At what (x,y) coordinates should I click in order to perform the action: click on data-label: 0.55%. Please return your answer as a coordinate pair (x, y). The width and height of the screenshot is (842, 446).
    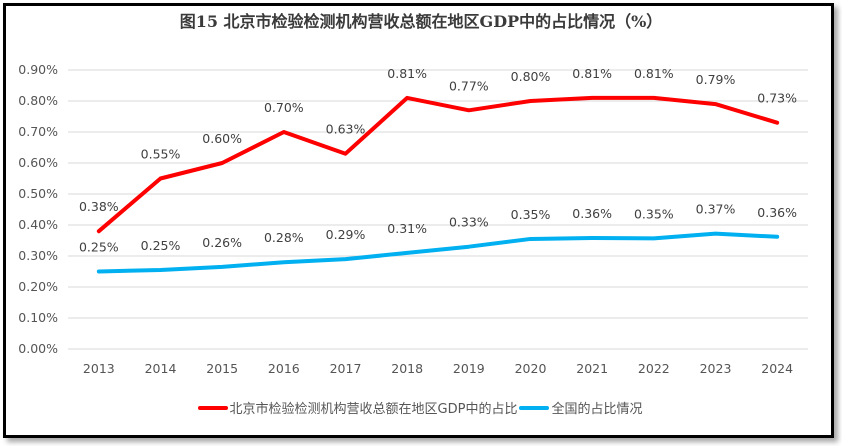
    Looking at the image, I should click on (161, 154).